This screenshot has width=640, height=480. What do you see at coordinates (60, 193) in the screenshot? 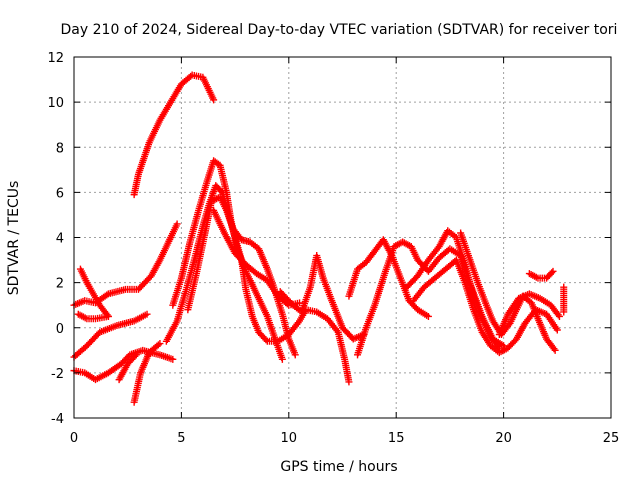
I see `y-tick-label: 6` at bounding box center [60, 193].